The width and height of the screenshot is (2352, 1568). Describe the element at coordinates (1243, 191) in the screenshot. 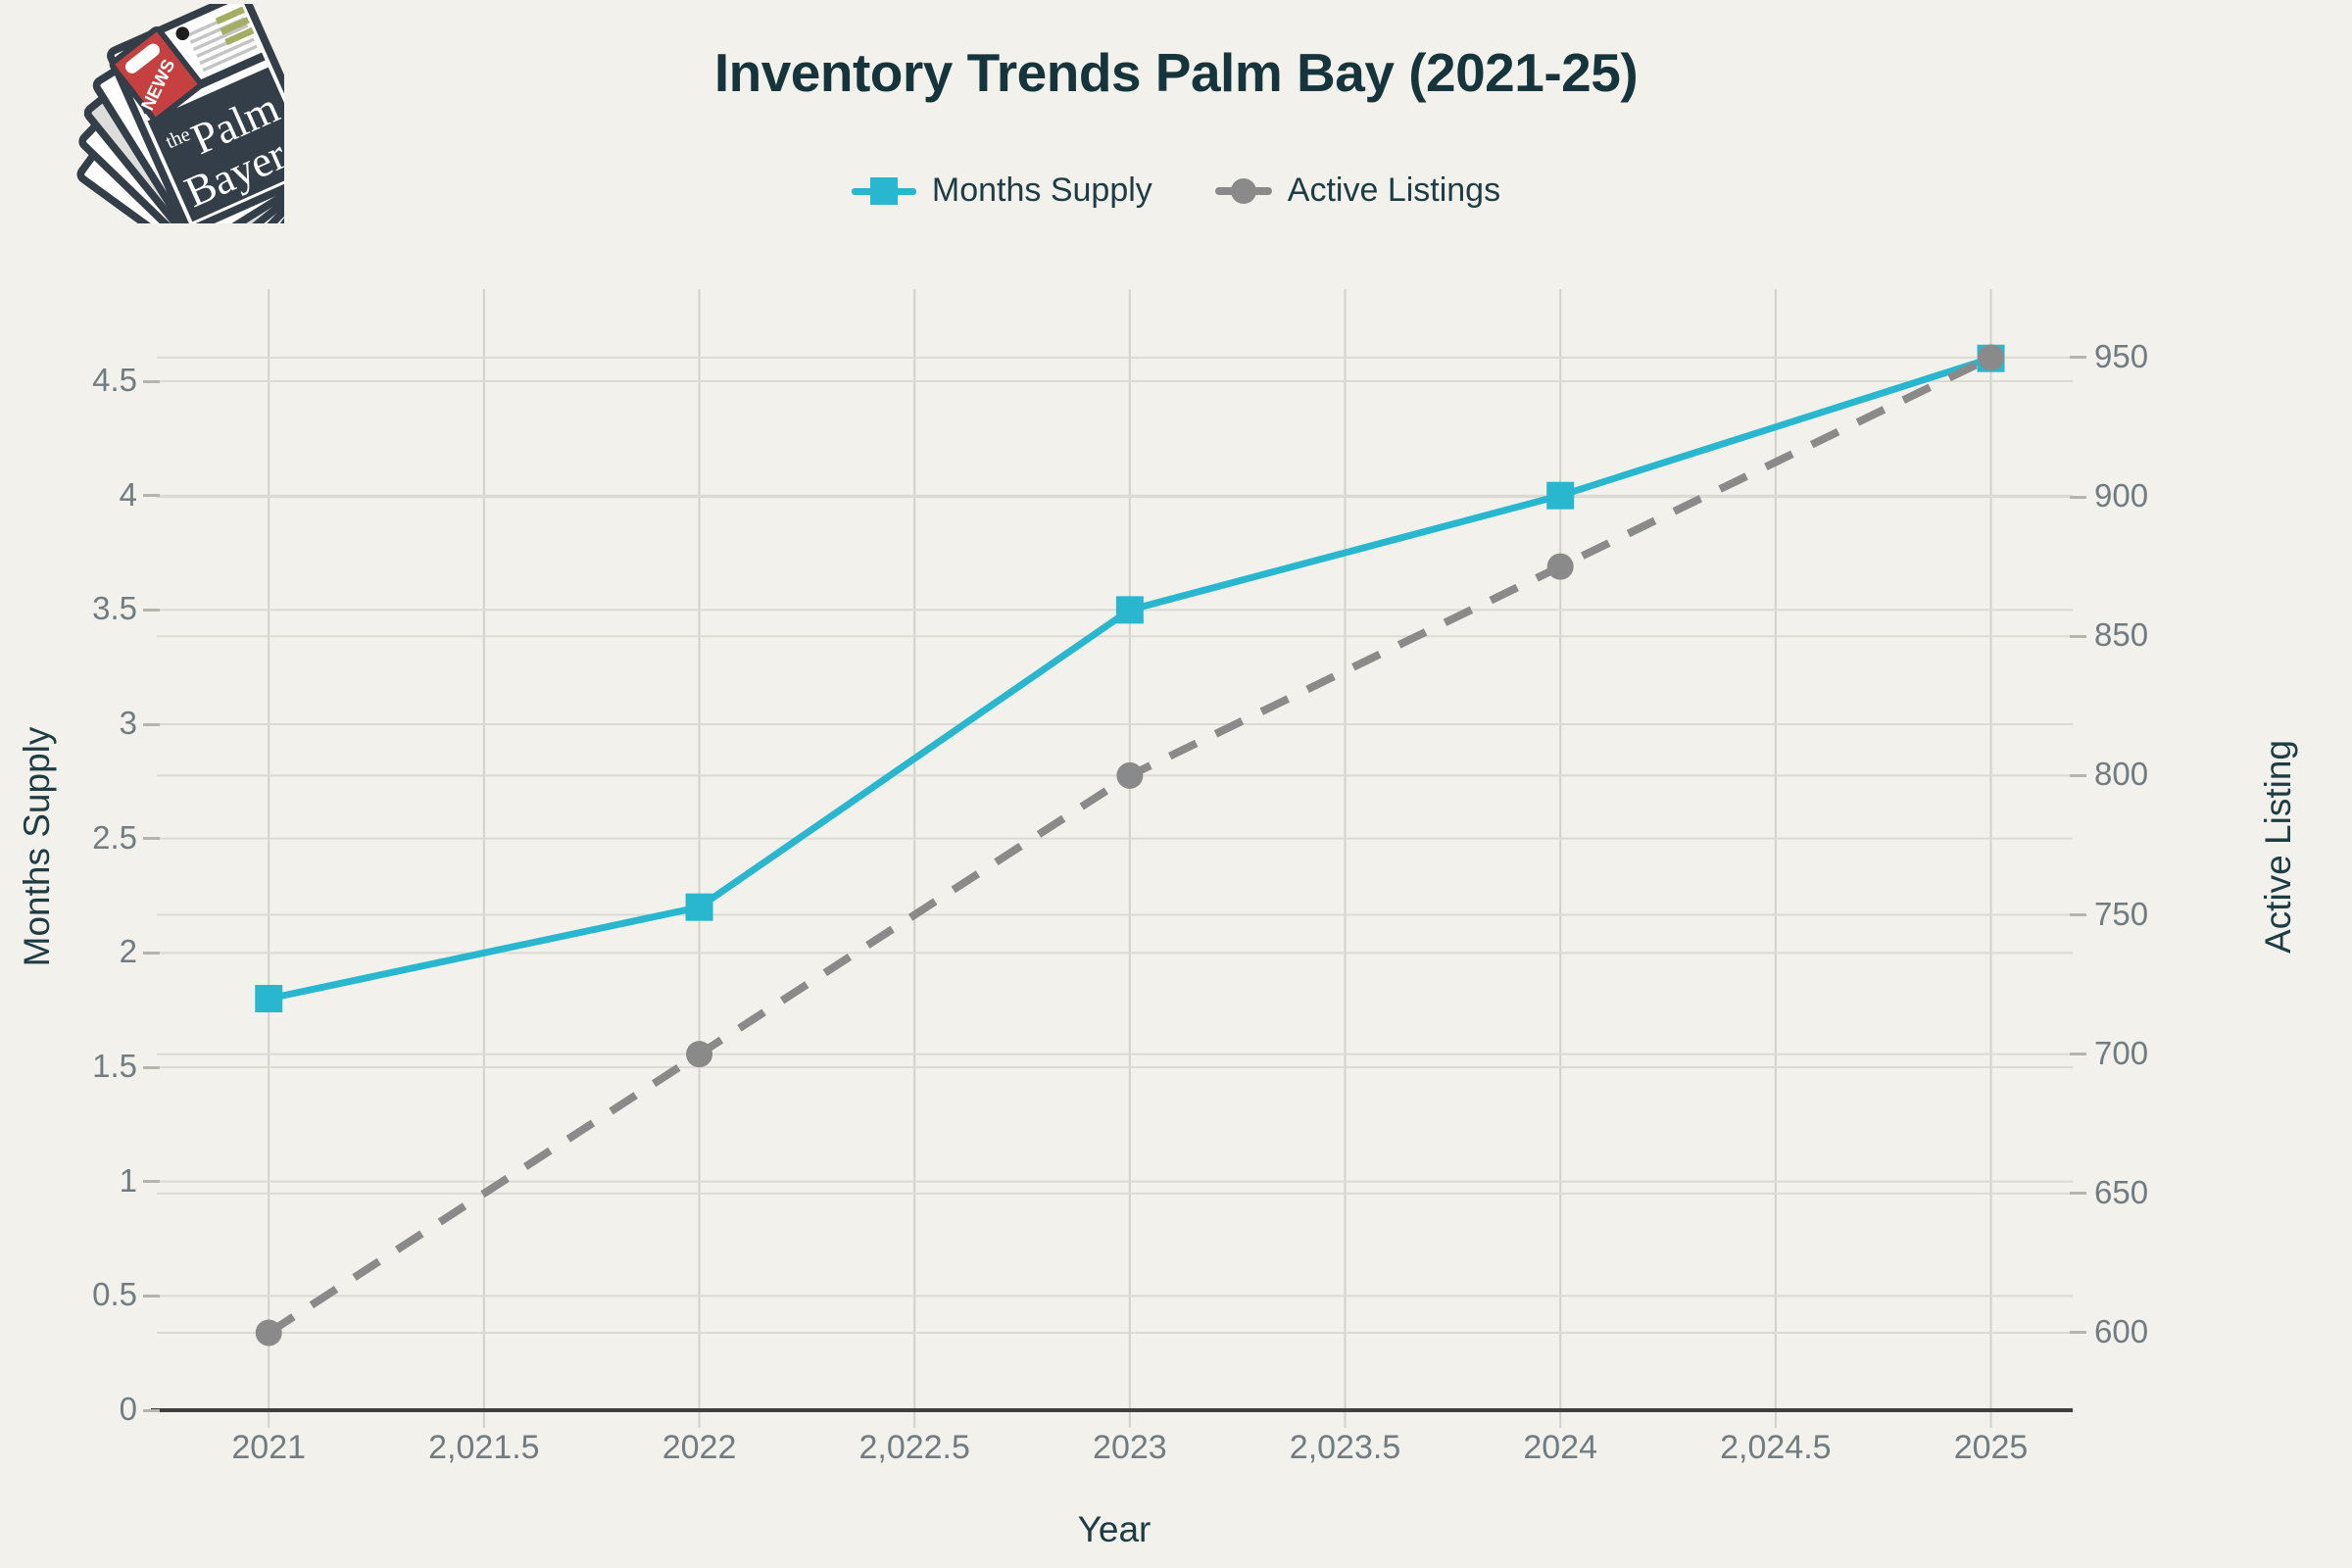

I see `active-listings-legend-marker` at that location.